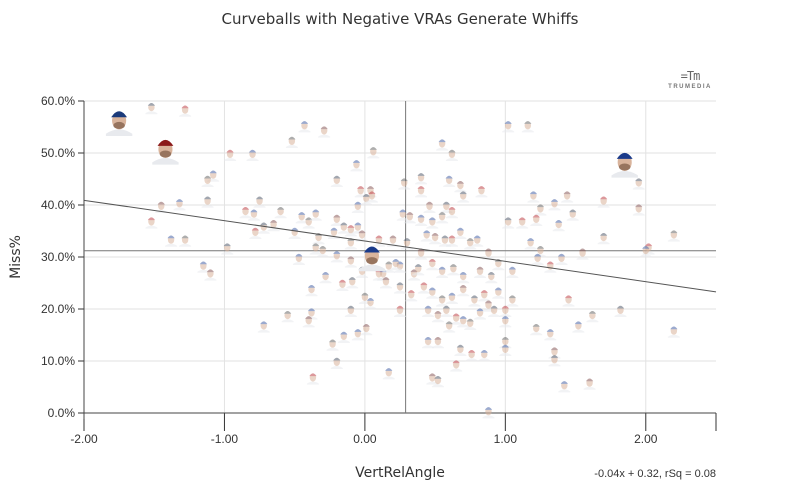  What do you see at coordinates (400, 246) in the screenshot?
I see `trendline-path` at bounding box center [400, 246].